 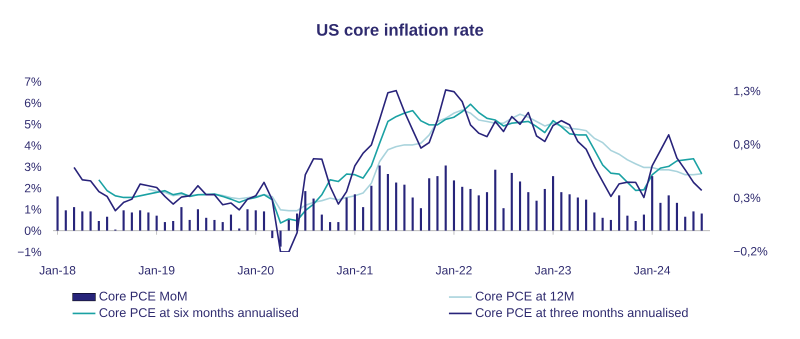 I want to click on legend-label: Core PCE at six months annualised, so click(x=199, y=313).